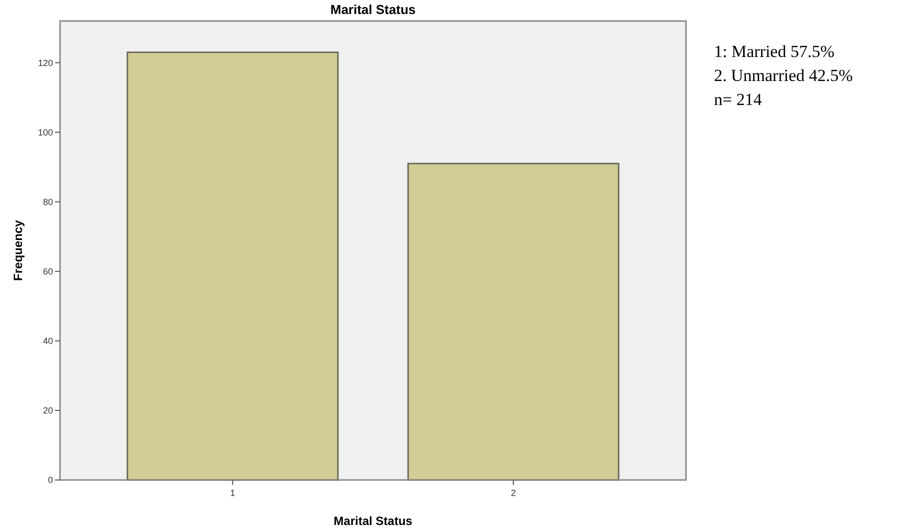  What do you see at coordinates (783, 75) in the screenshot?
I see `text: 2. Unmarried 42.5%` at bounding box center [783, 75].